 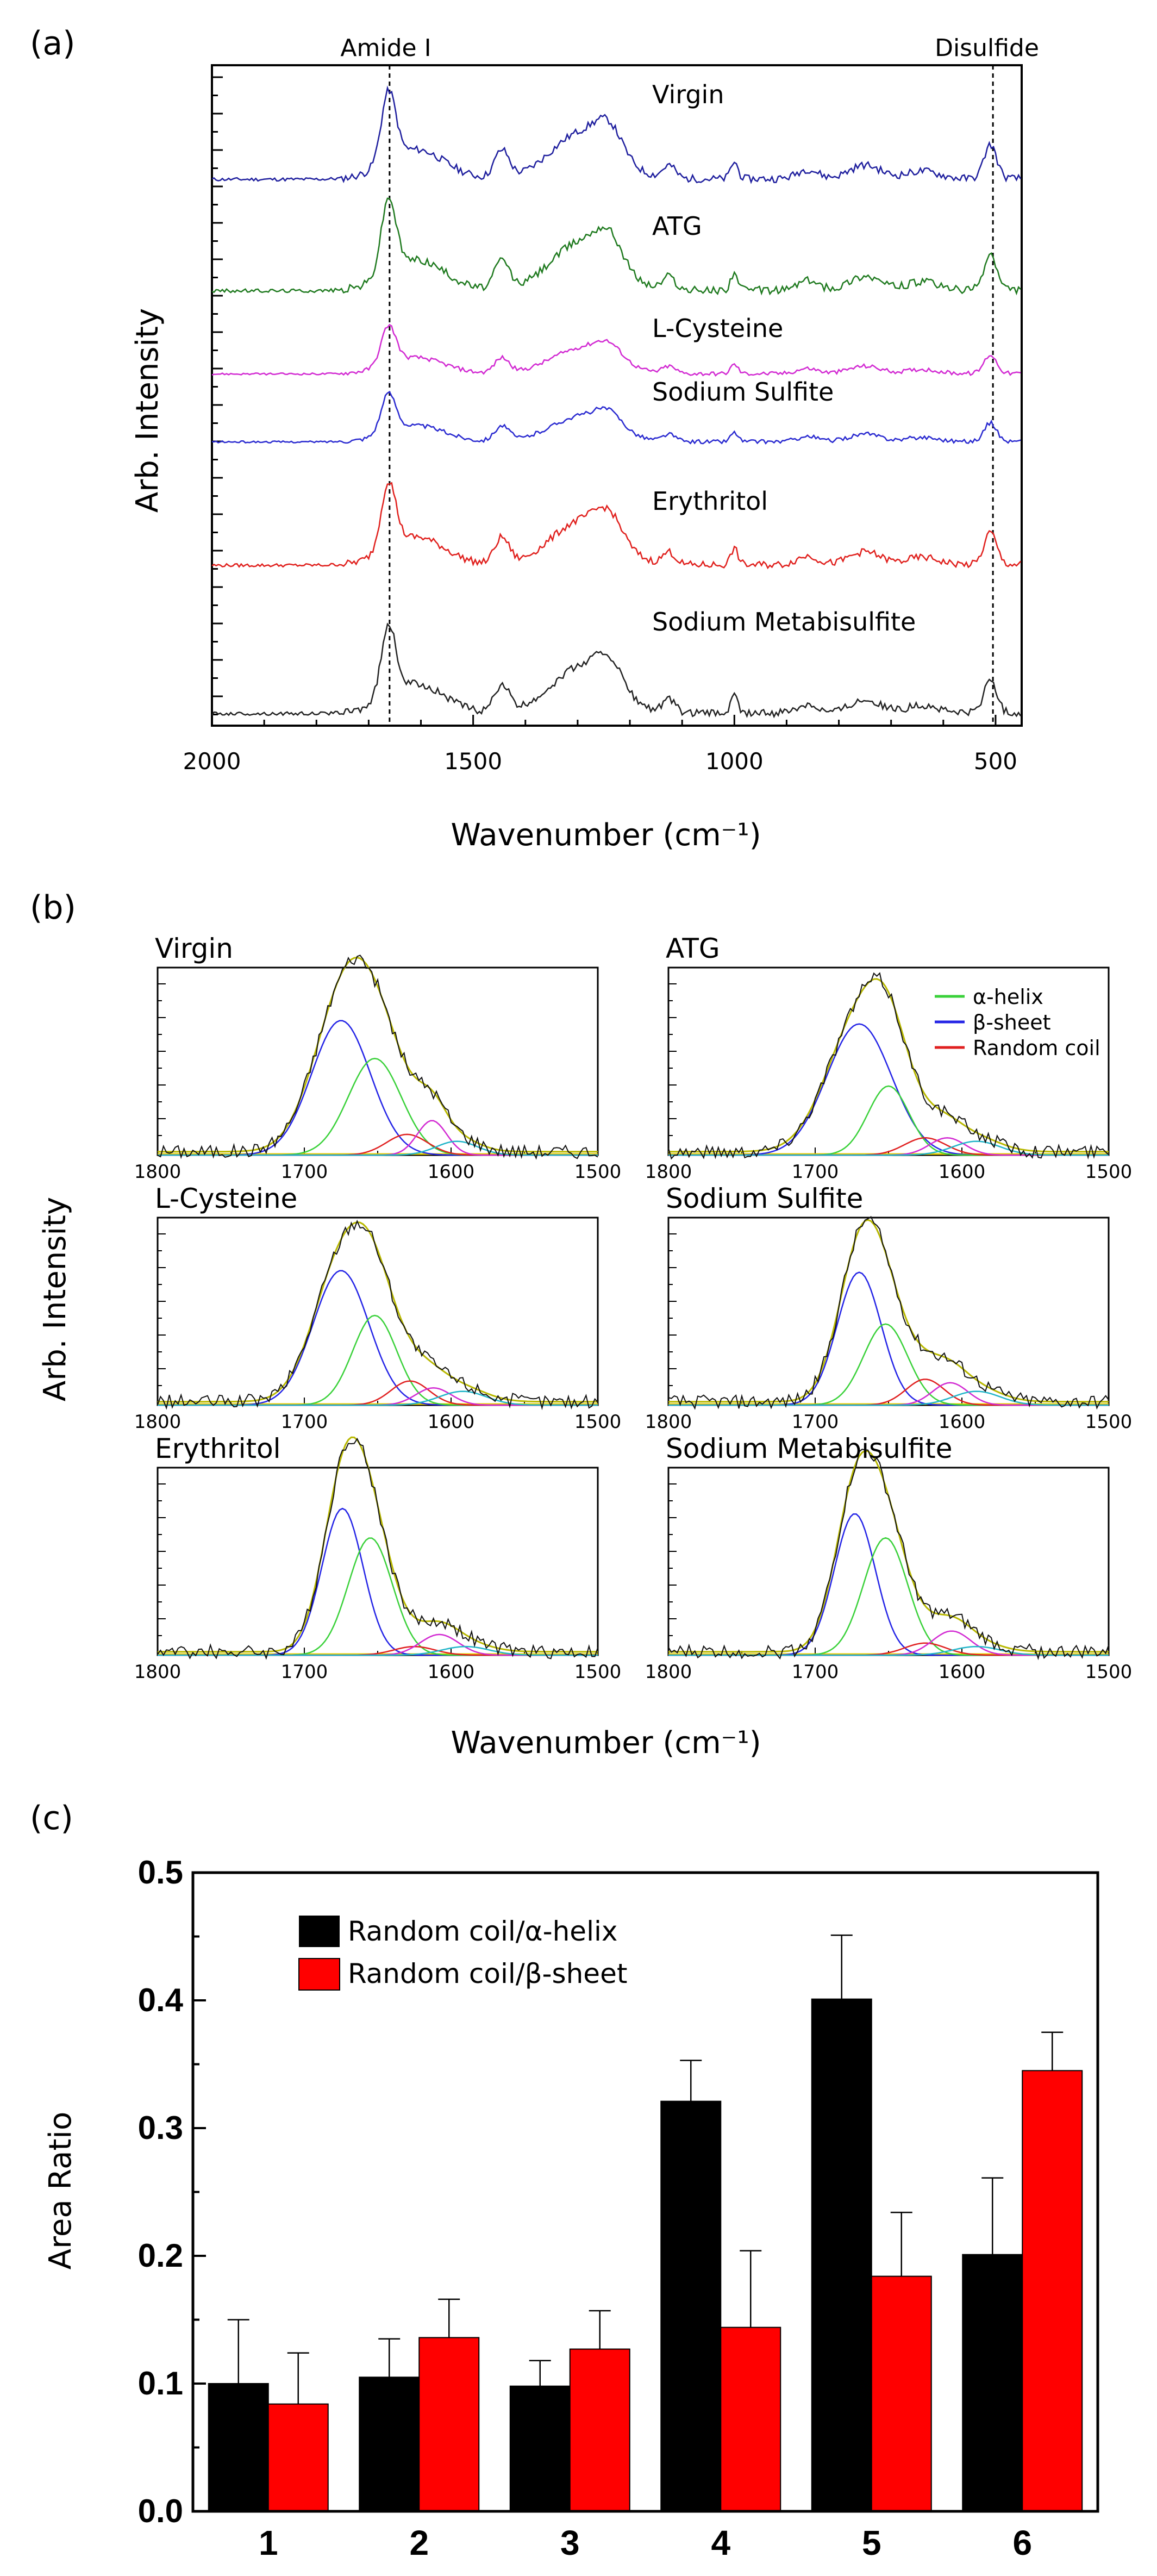 What do you see at coordinates (734, 762) in the screenshot?
I see `panel-a-x-tick-label-2: 1000` at bounding box center [734, 762].